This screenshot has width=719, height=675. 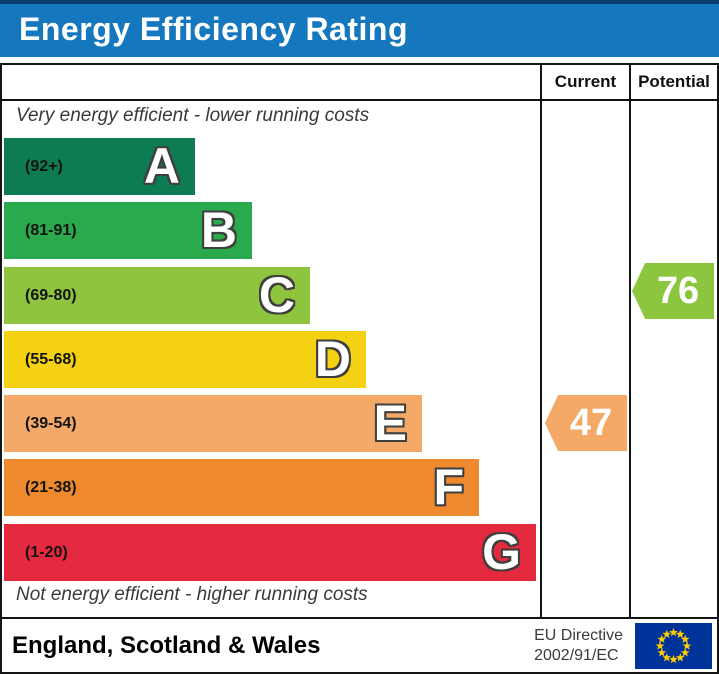 I want to click on band-range-label: (69-80), so click(x=51, y=295).